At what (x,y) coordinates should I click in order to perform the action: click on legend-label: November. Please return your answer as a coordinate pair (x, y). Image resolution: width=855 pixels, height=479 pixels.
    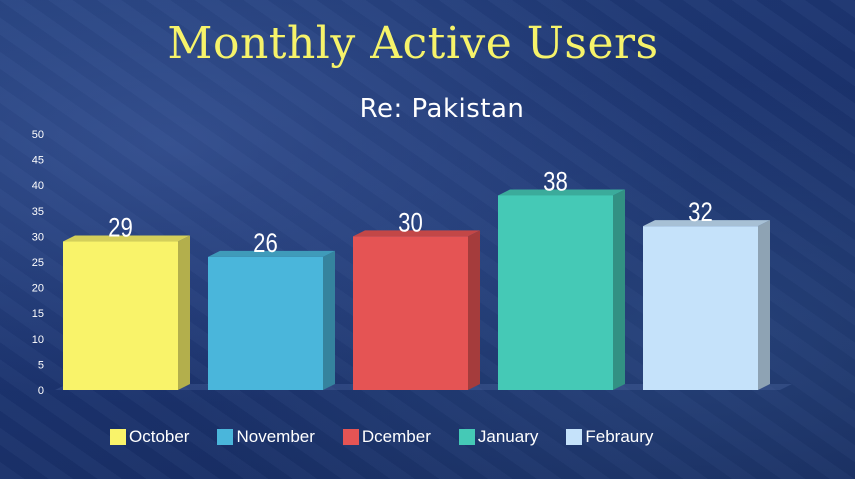
    Looking at the image, I should click on (275, 436).